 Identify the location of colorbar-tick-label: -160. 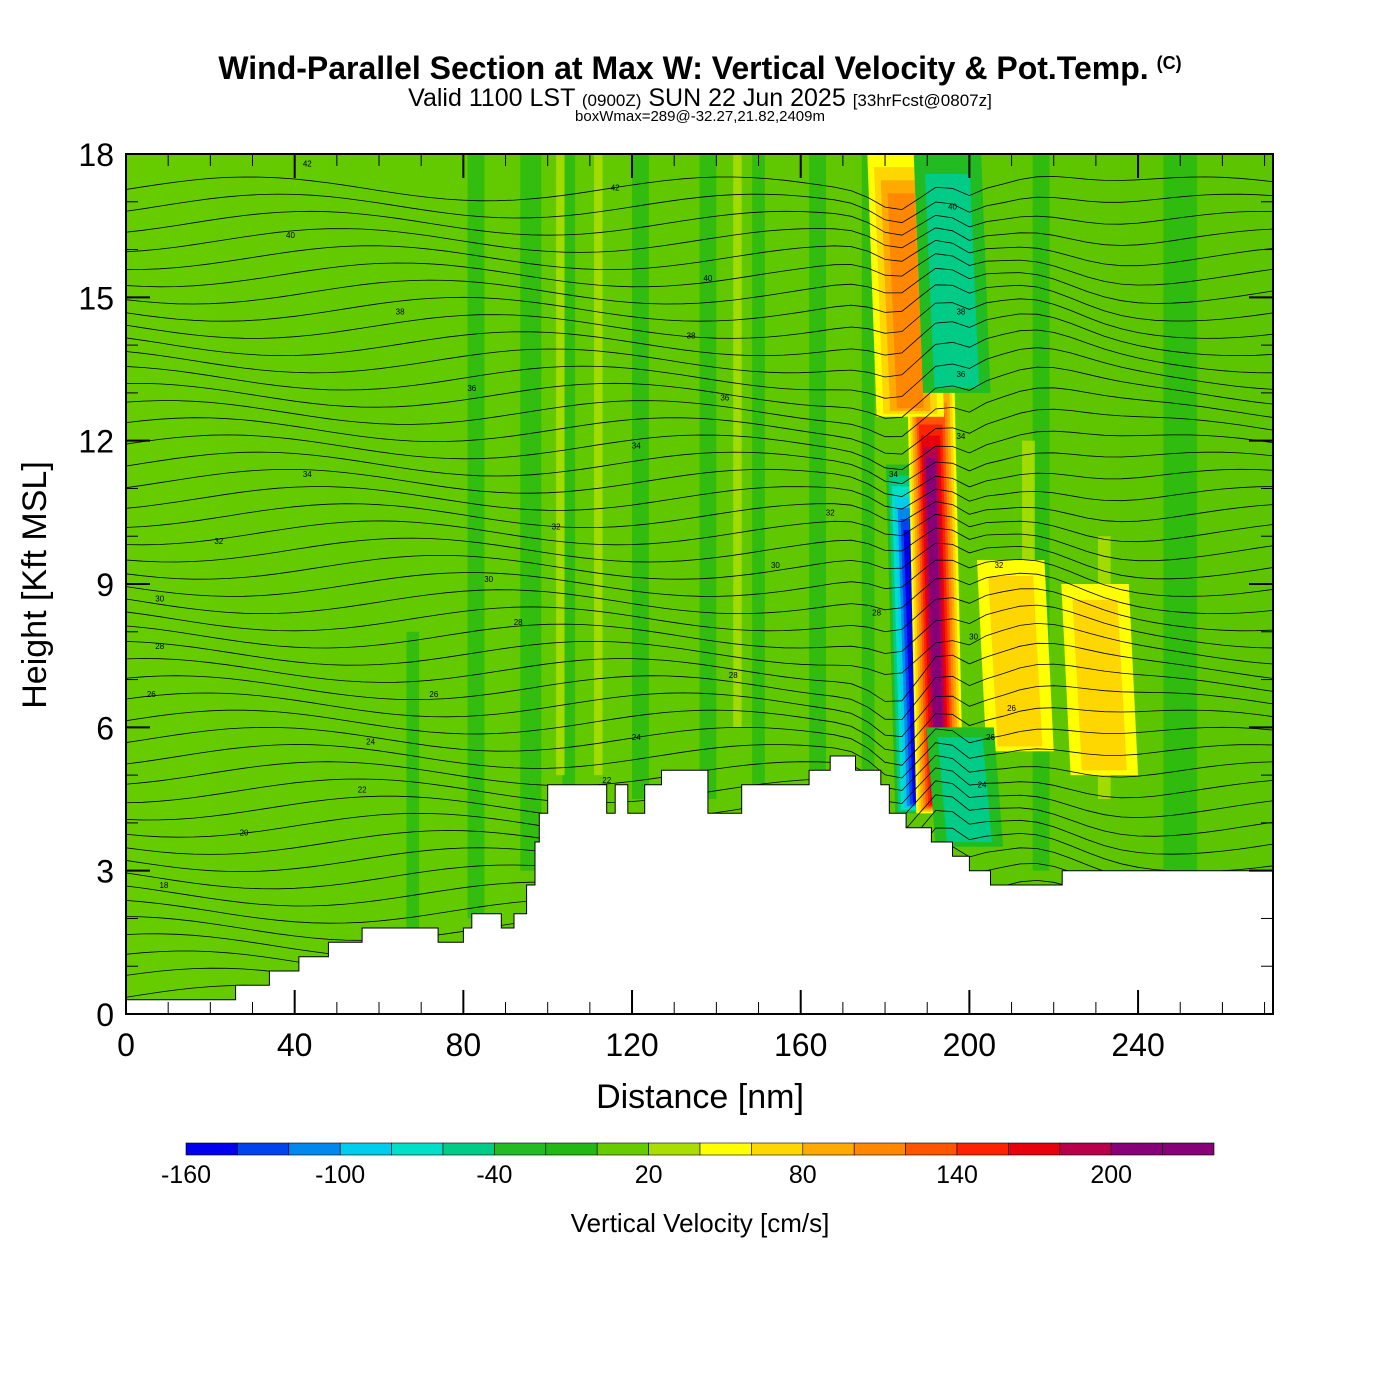
(186, 1175).